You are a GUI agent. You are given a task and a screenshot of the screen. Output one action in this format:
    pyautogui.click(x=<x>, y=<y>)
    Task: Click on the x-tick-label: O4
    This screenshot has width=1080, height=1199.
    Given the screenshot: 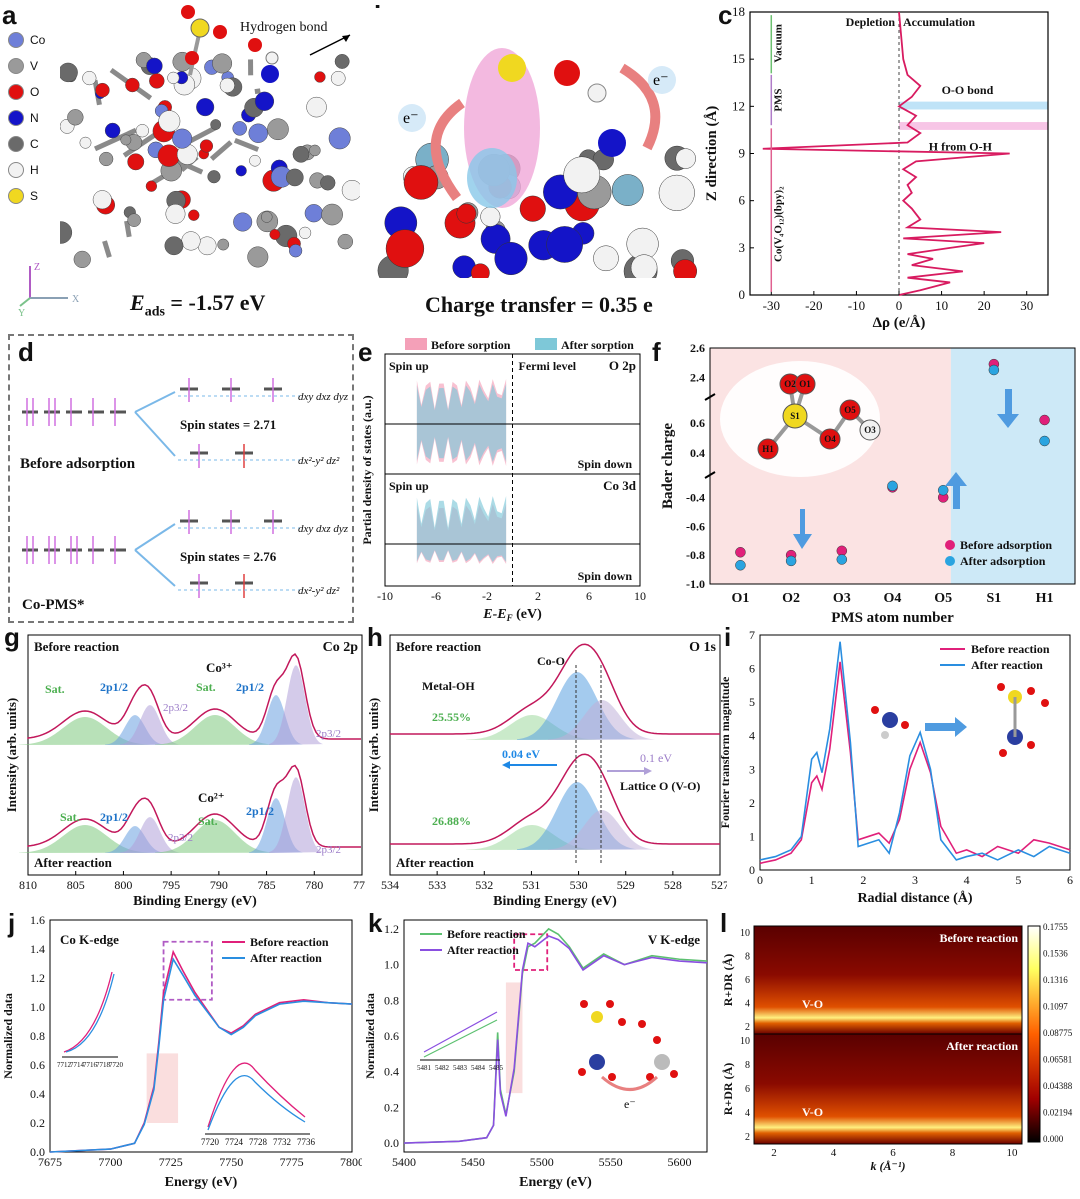 What is the action you would take?
    pyautogui.click(x=893, y=598)
    